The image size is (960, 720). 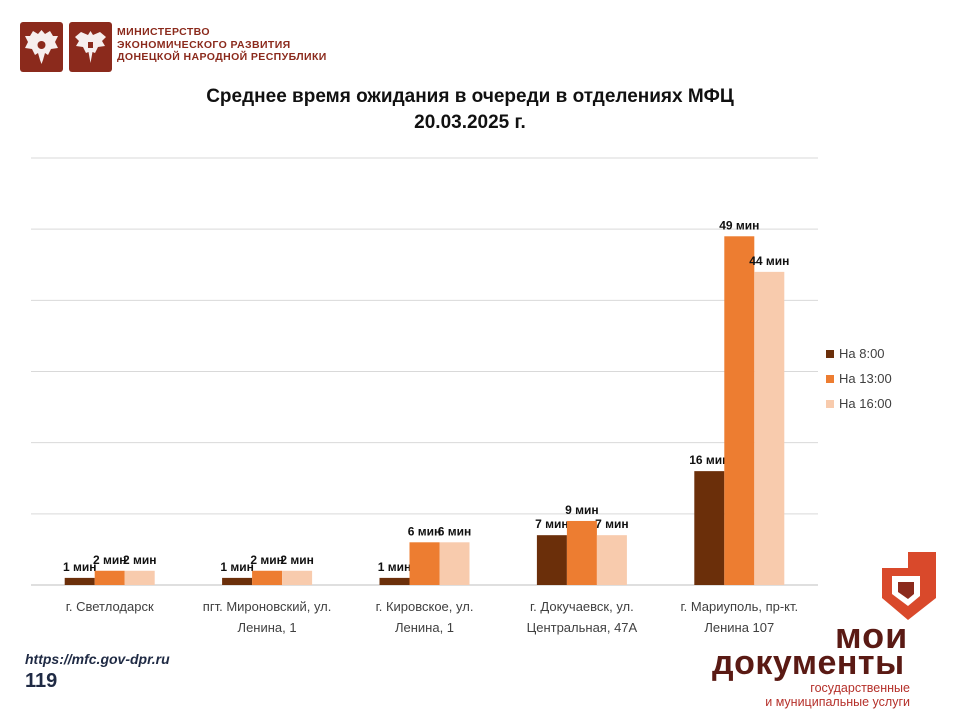 What do you see at coordinates (769, 261) in the screenshot?
I see `data-label: 44 мин` at bounding box center [769, 261].